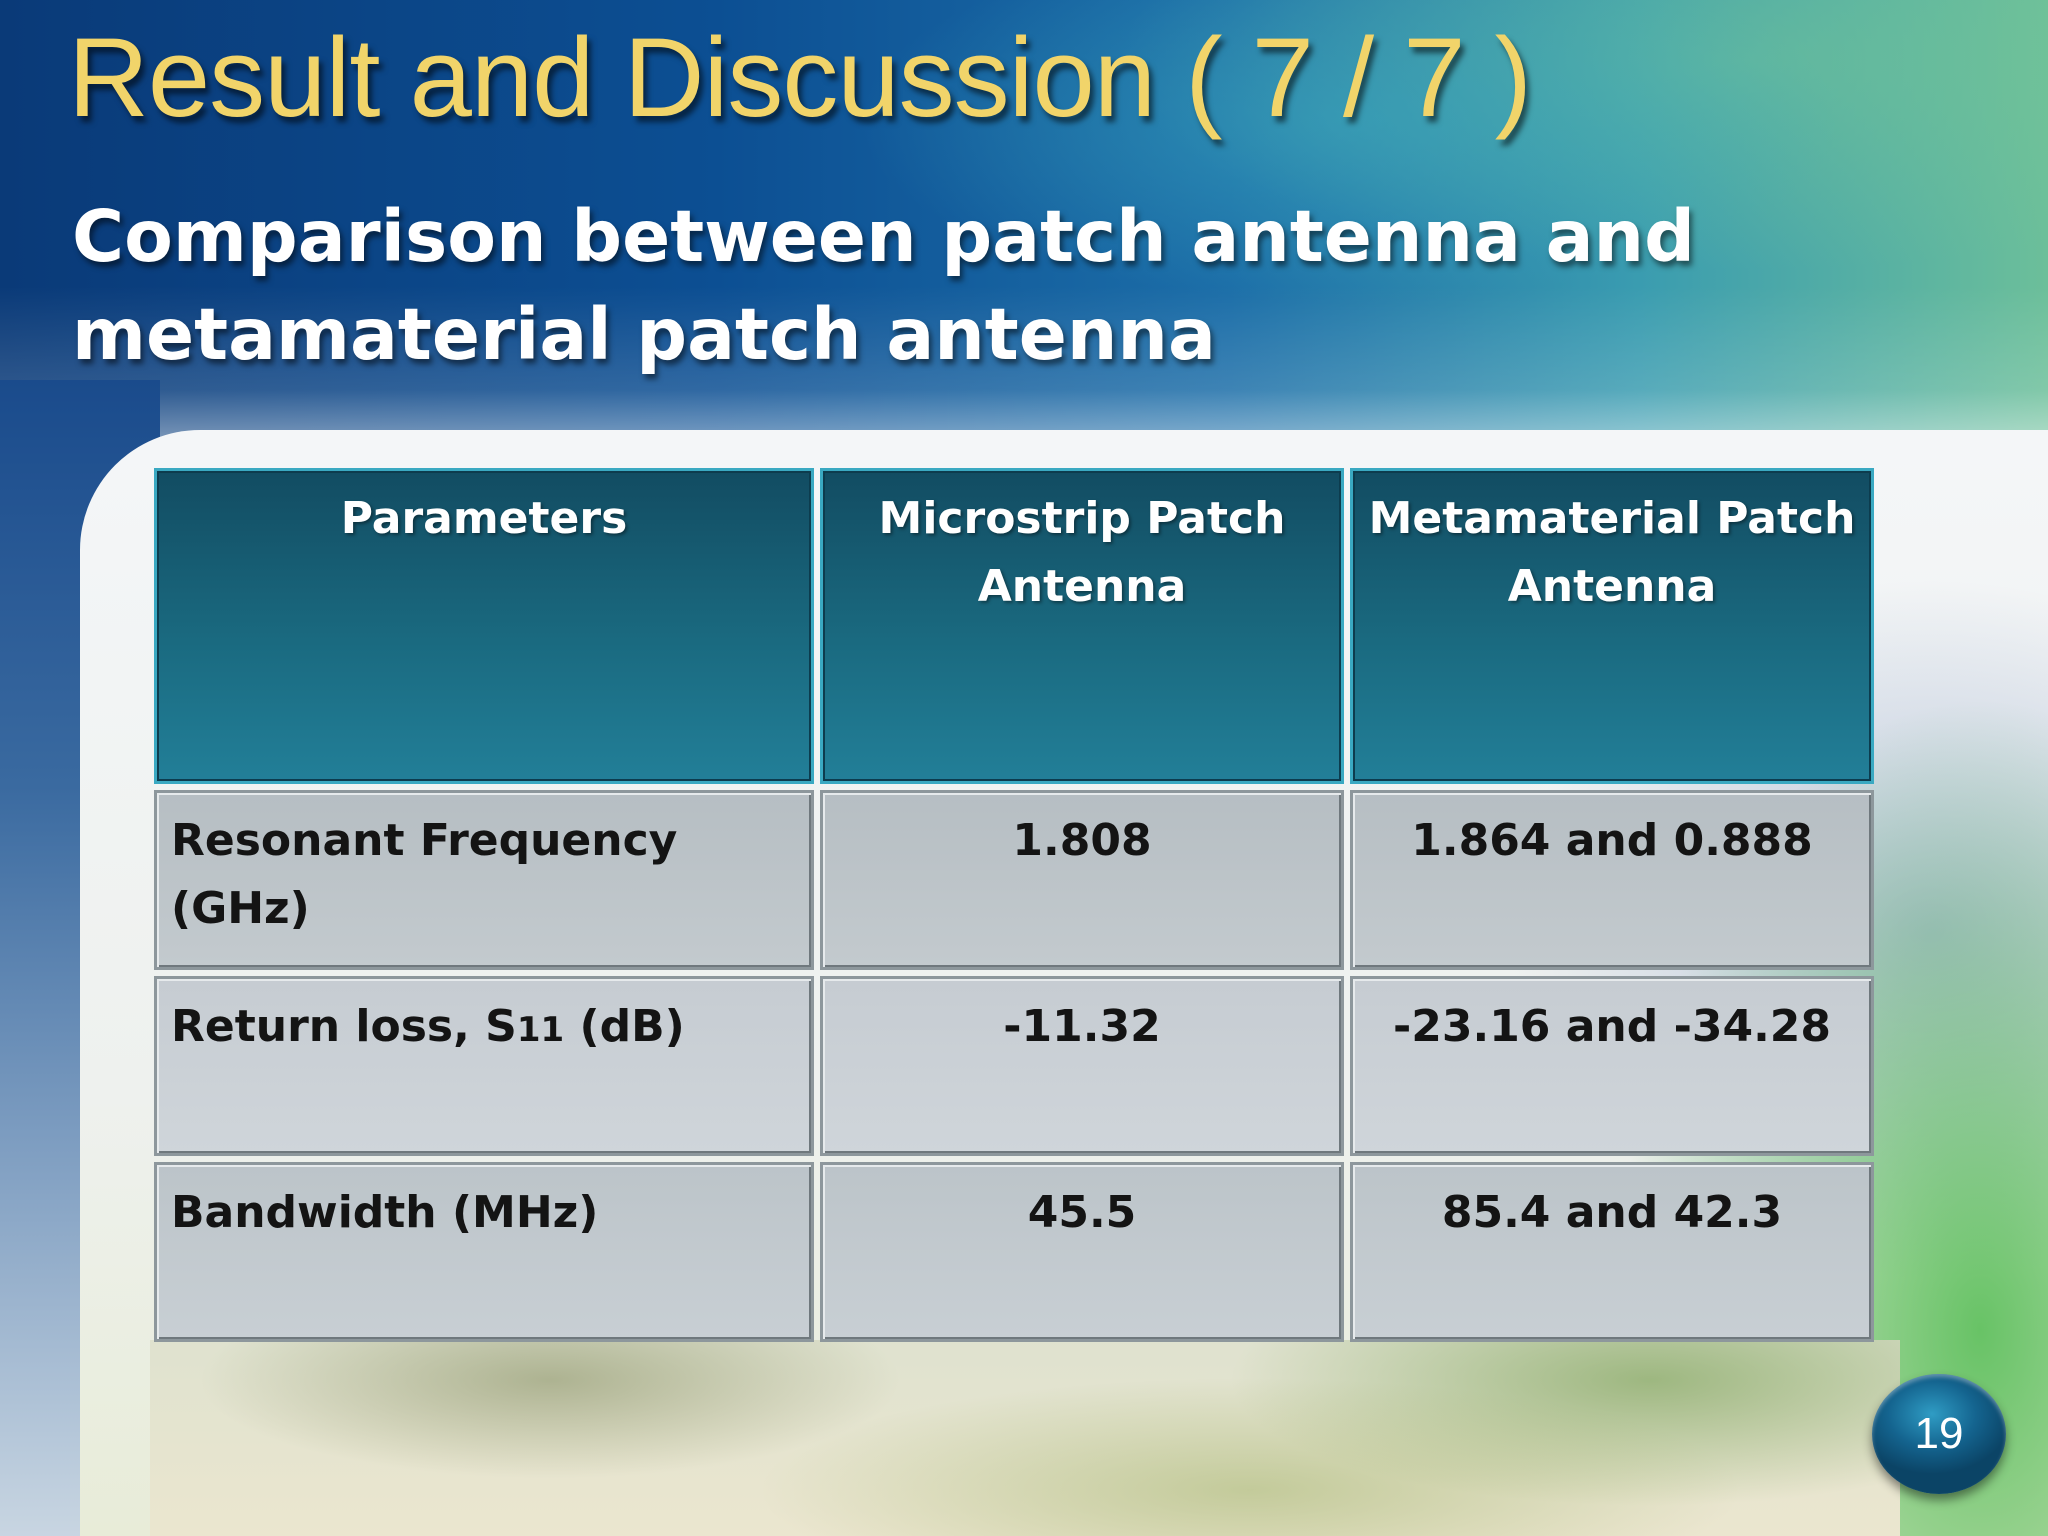 This screenshot has height=1536, width=2048. I want to click on slide-title: Result and Discussion ( 7 / 7 ), so click(800, 77).